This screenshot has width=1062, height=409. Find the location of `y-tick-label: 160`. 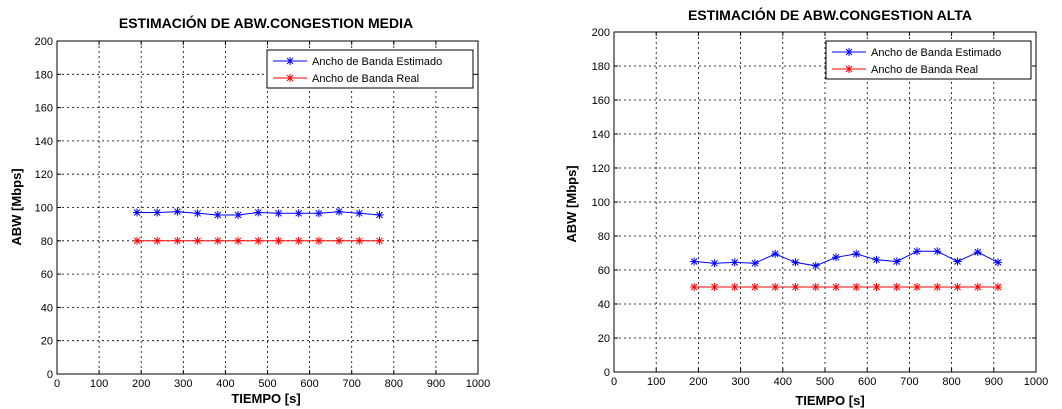

y-tick-label: 160 is located at coordinates (44, 109).